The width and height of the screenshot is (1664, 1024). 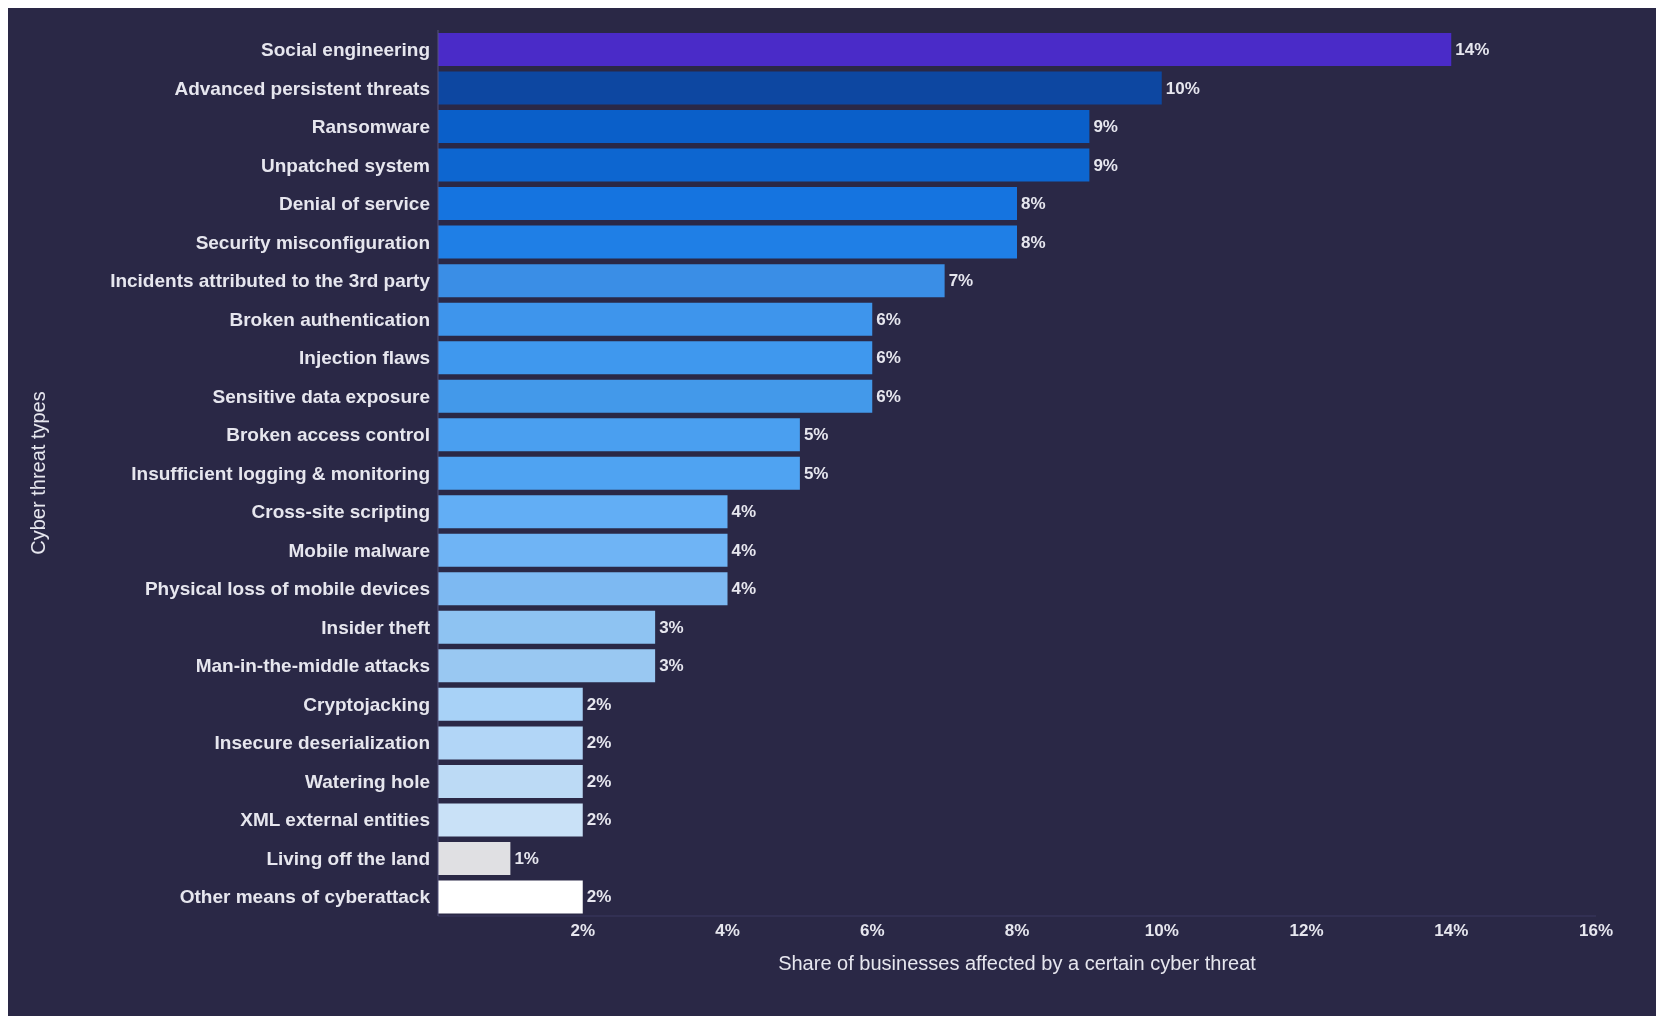 I want to click on y-tick-label: Denial of service, so click(x=354, y=204).